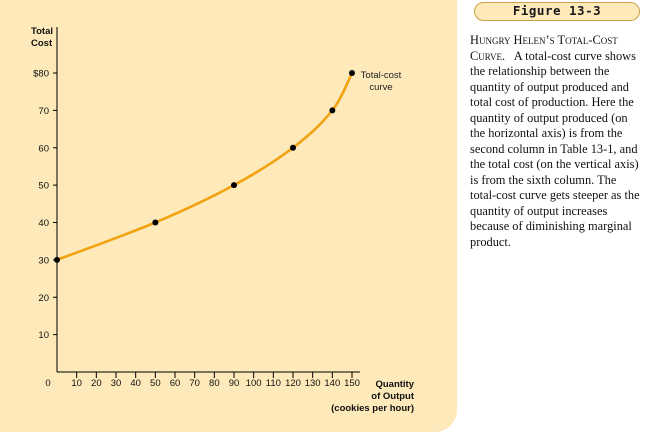 This screenshot has width=648, height=432. I want to click on x-tick-label: 10, so click(76, 383).